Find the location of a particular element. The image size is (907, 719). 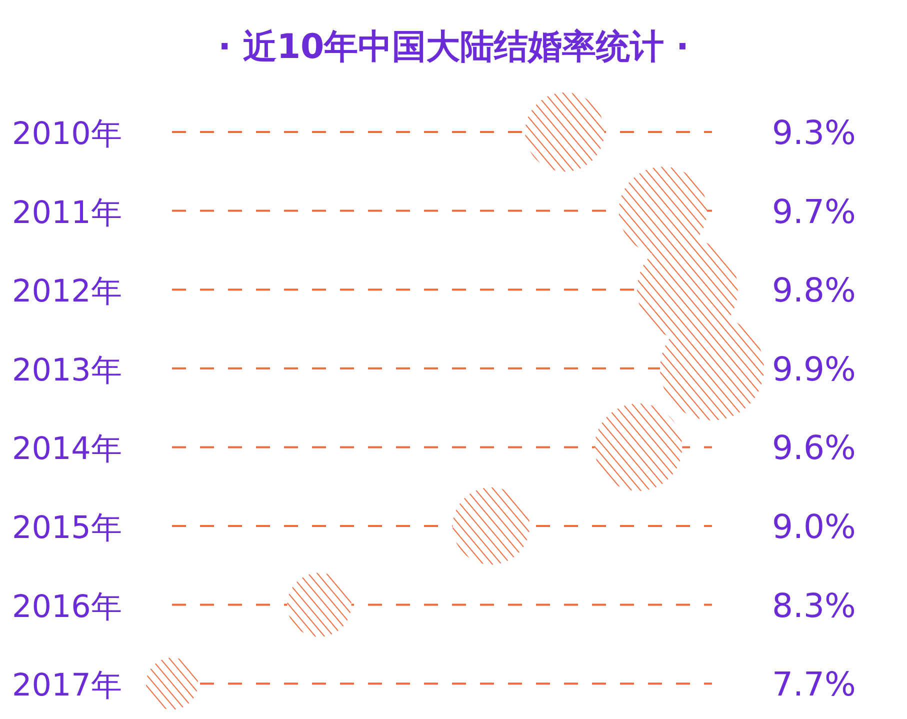

y-tick-label: 2013年 is located at coordinates (67, 370).